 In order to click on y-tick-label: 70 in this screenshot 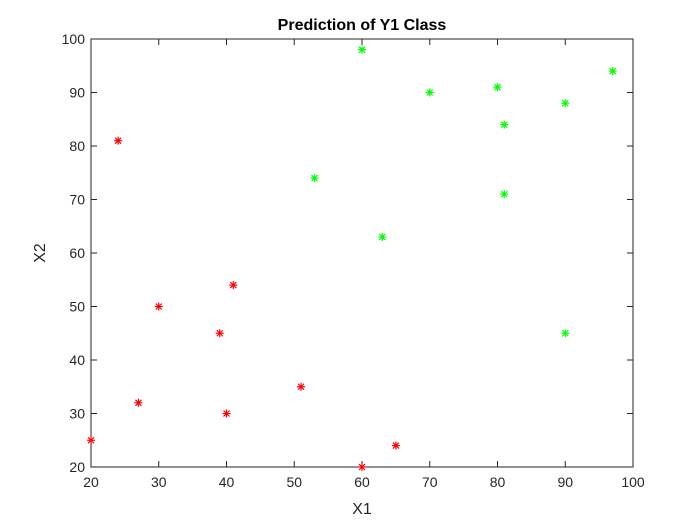, I will do `click(77, 200)`.